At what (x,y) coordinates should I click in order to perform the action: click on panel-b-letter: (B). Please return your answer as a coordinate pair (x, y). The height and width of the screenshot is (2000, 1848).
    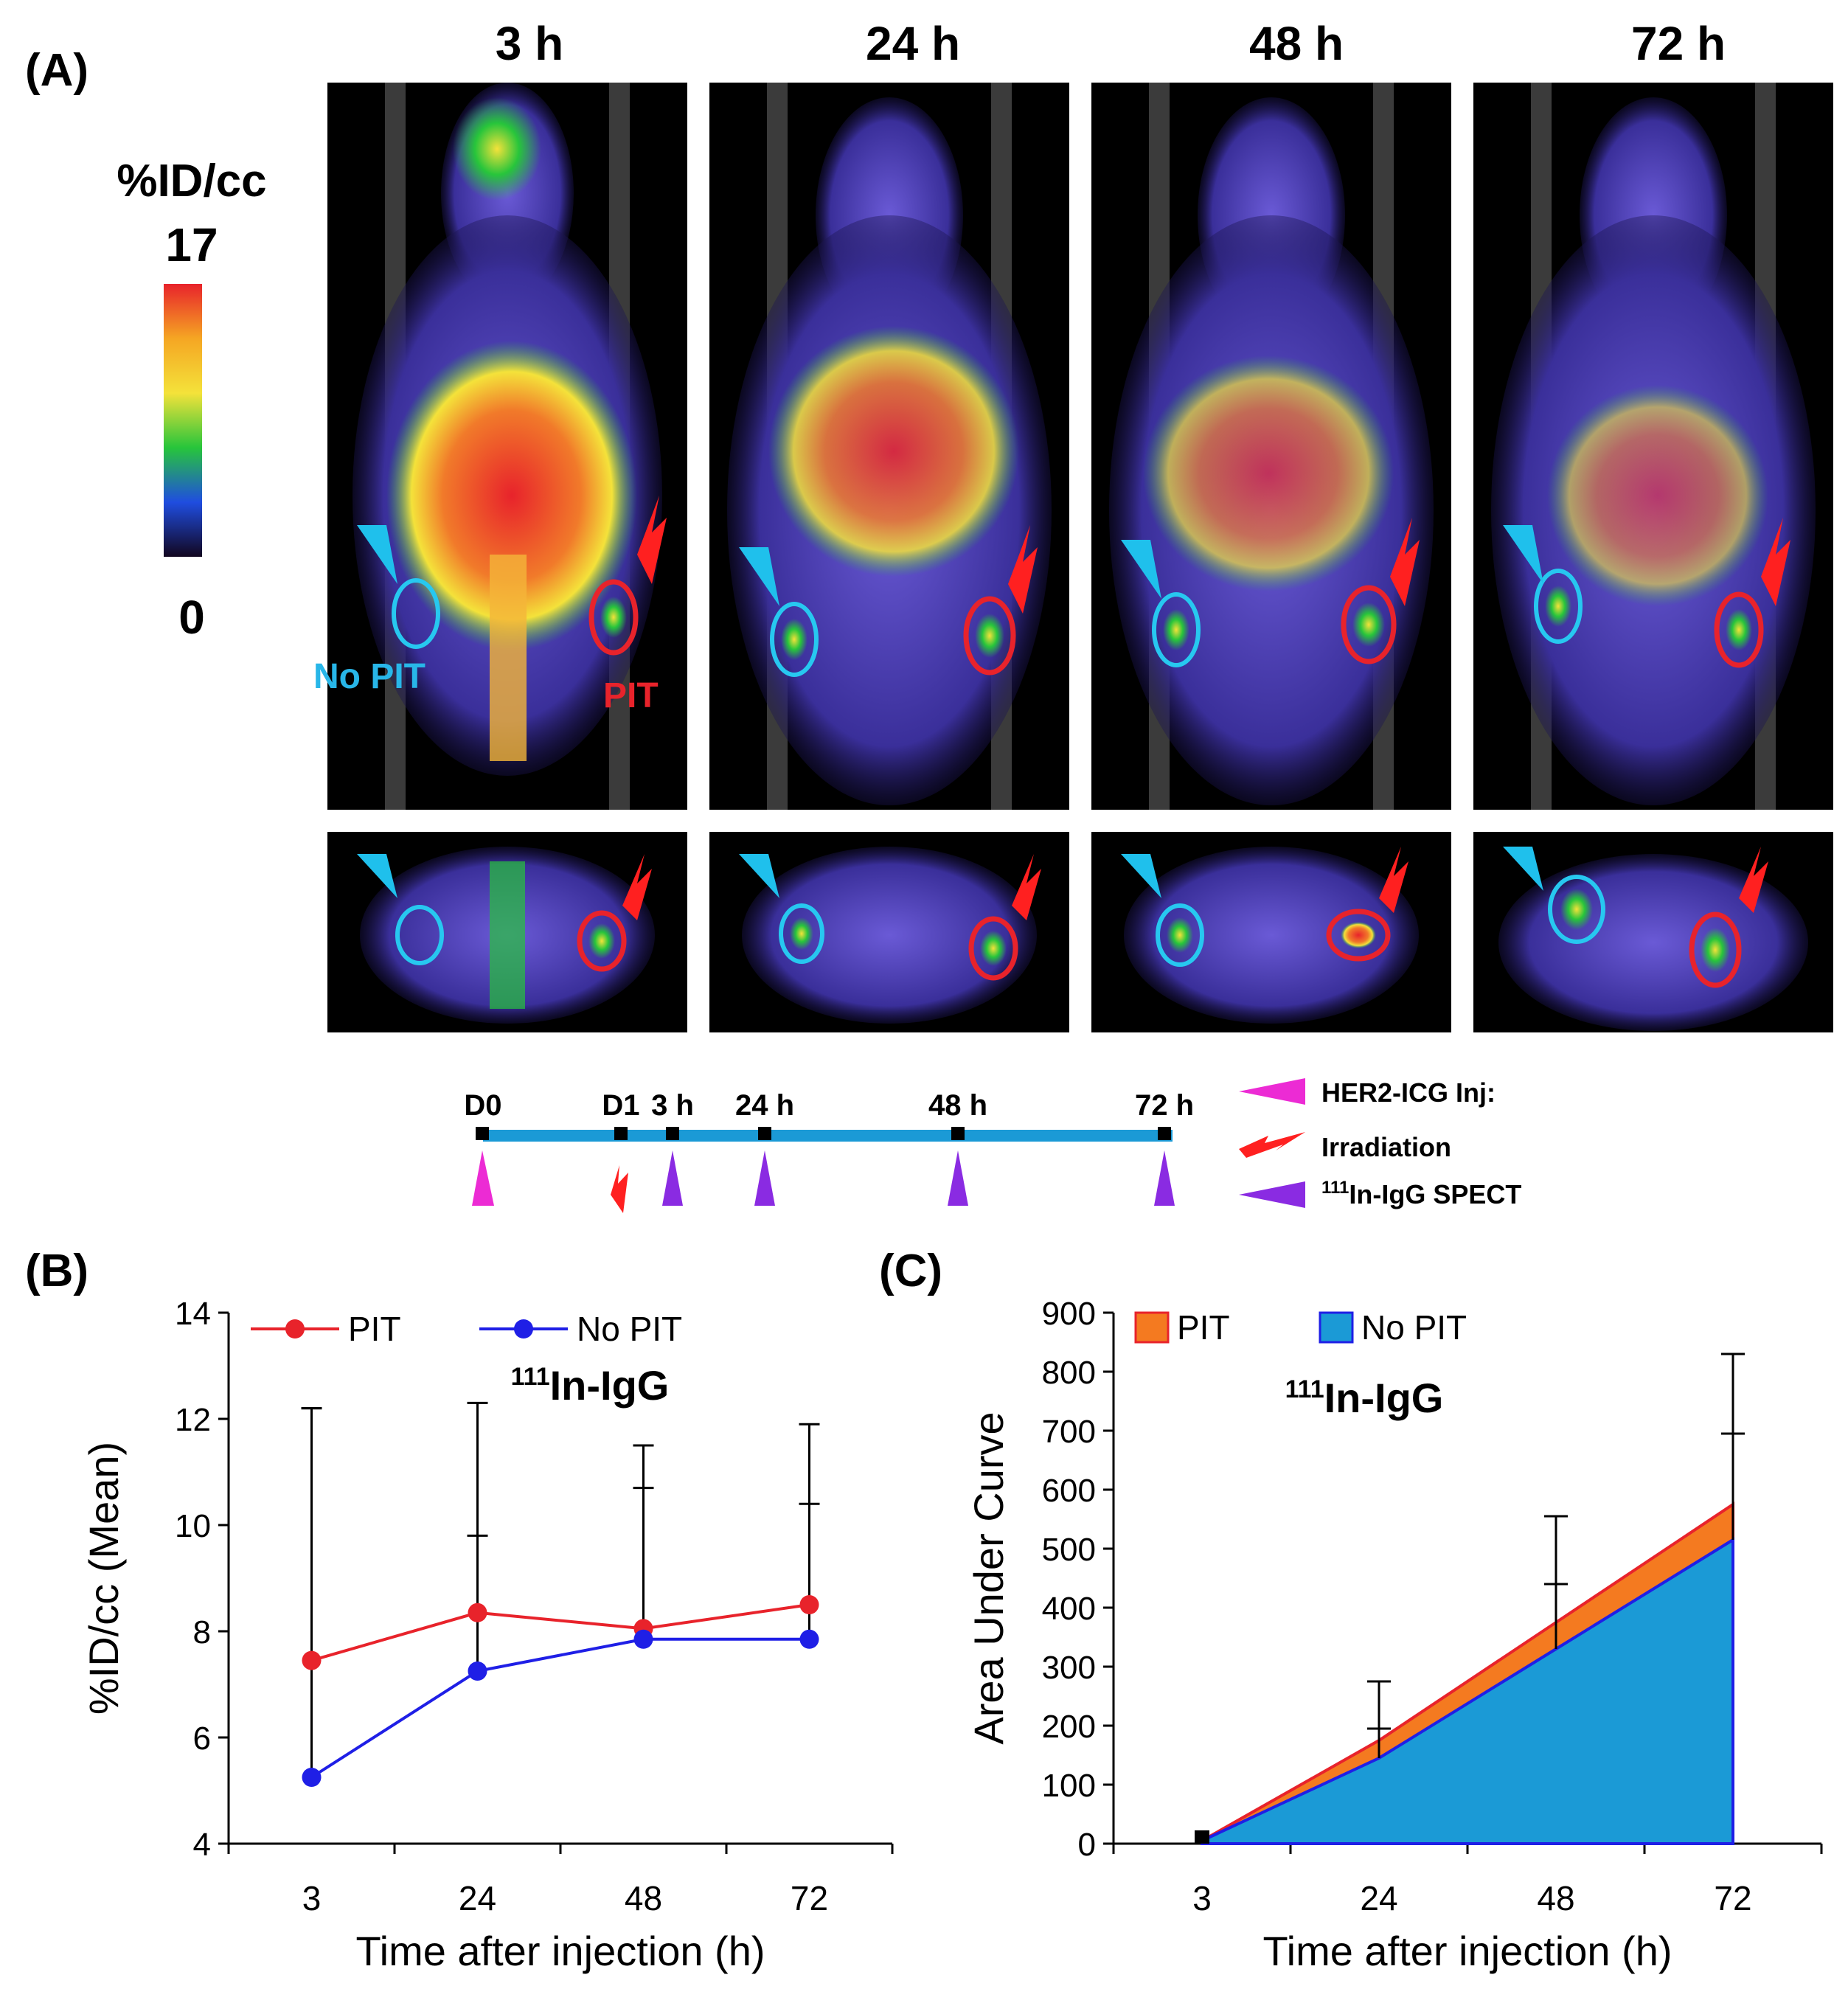
    Looking at the image, I should click on (57, 1271).